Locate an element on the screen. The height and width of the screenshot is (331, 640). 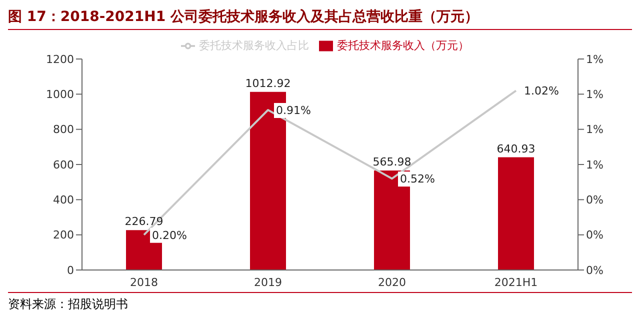
chart-title: 图 17：2018-2021H1 公司委托技术服务收入及其占总营收比重（万元） is located at coordinates (320, 19).